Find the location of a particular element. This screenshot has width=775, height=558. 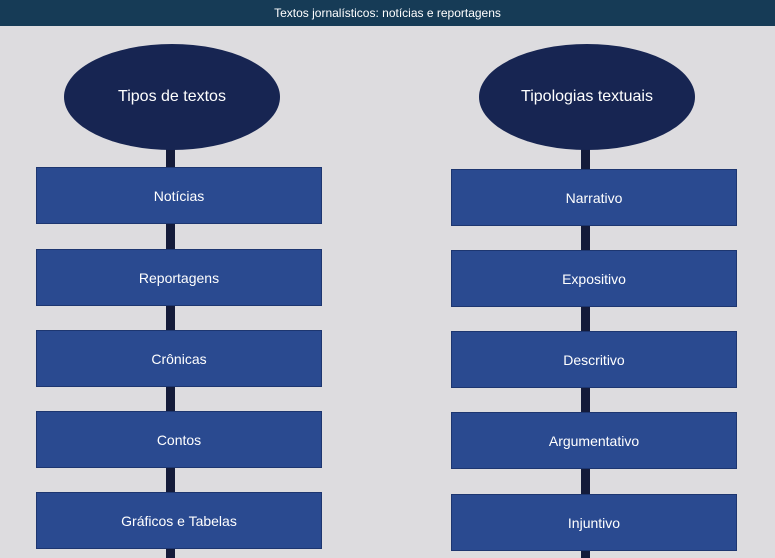

left-box-cronicas: Crônicas is located at coordinates (179, 358).